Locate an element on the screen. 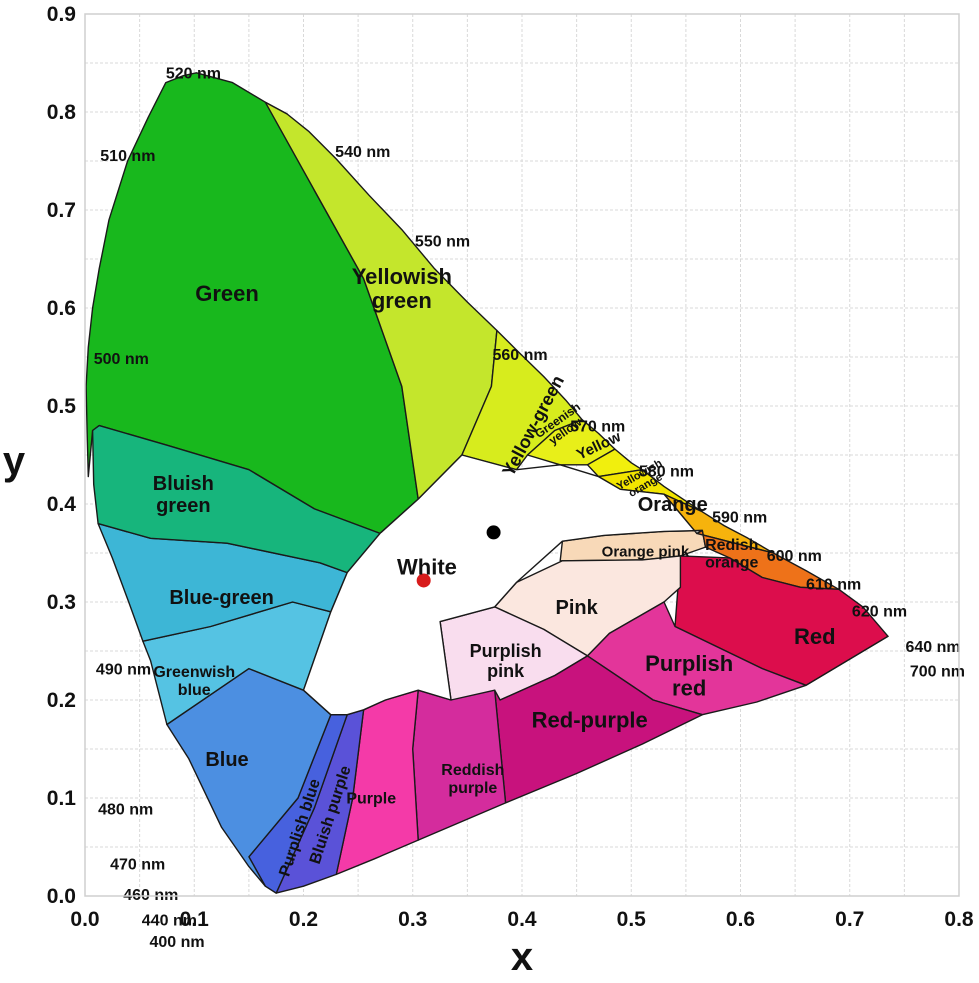  region-white is located at coordinates (502, 585).